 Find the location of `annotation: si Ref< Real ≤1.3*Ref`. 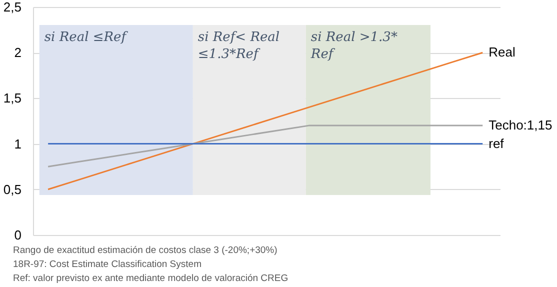

annotation: si Ref< Real ≤1.3*Ref is located at coordinates (239, 46).